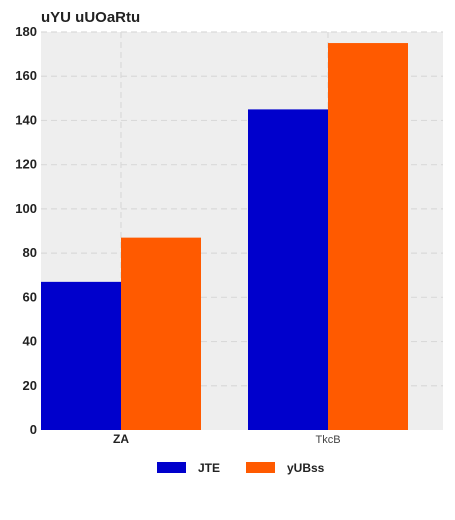 The image size is (455, 520). I want to click on y-tick-label: 140, so click(26, 119).